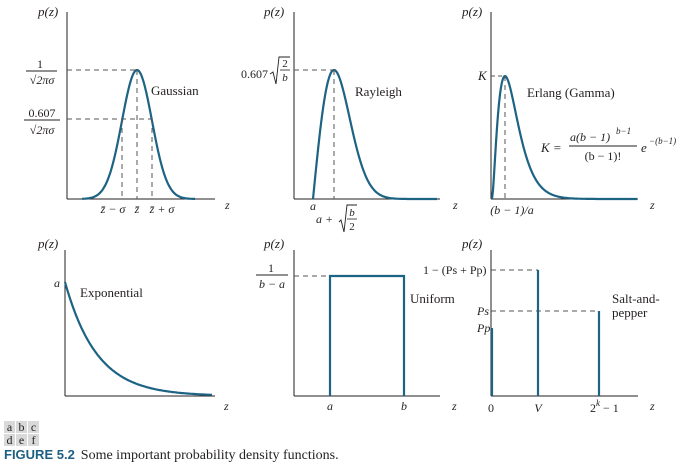  What do you see at coordinates (404, 406) in the screenshot?
I see `tick-b: b` at bounding box center [404, 406].